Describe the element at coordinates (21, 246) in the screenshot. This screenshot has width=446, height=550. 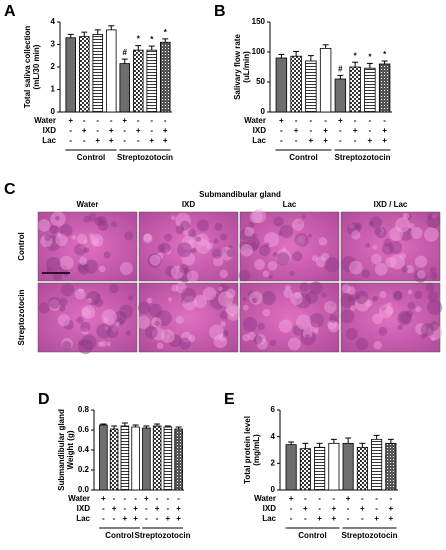
I see `row-label: Control` at that location.